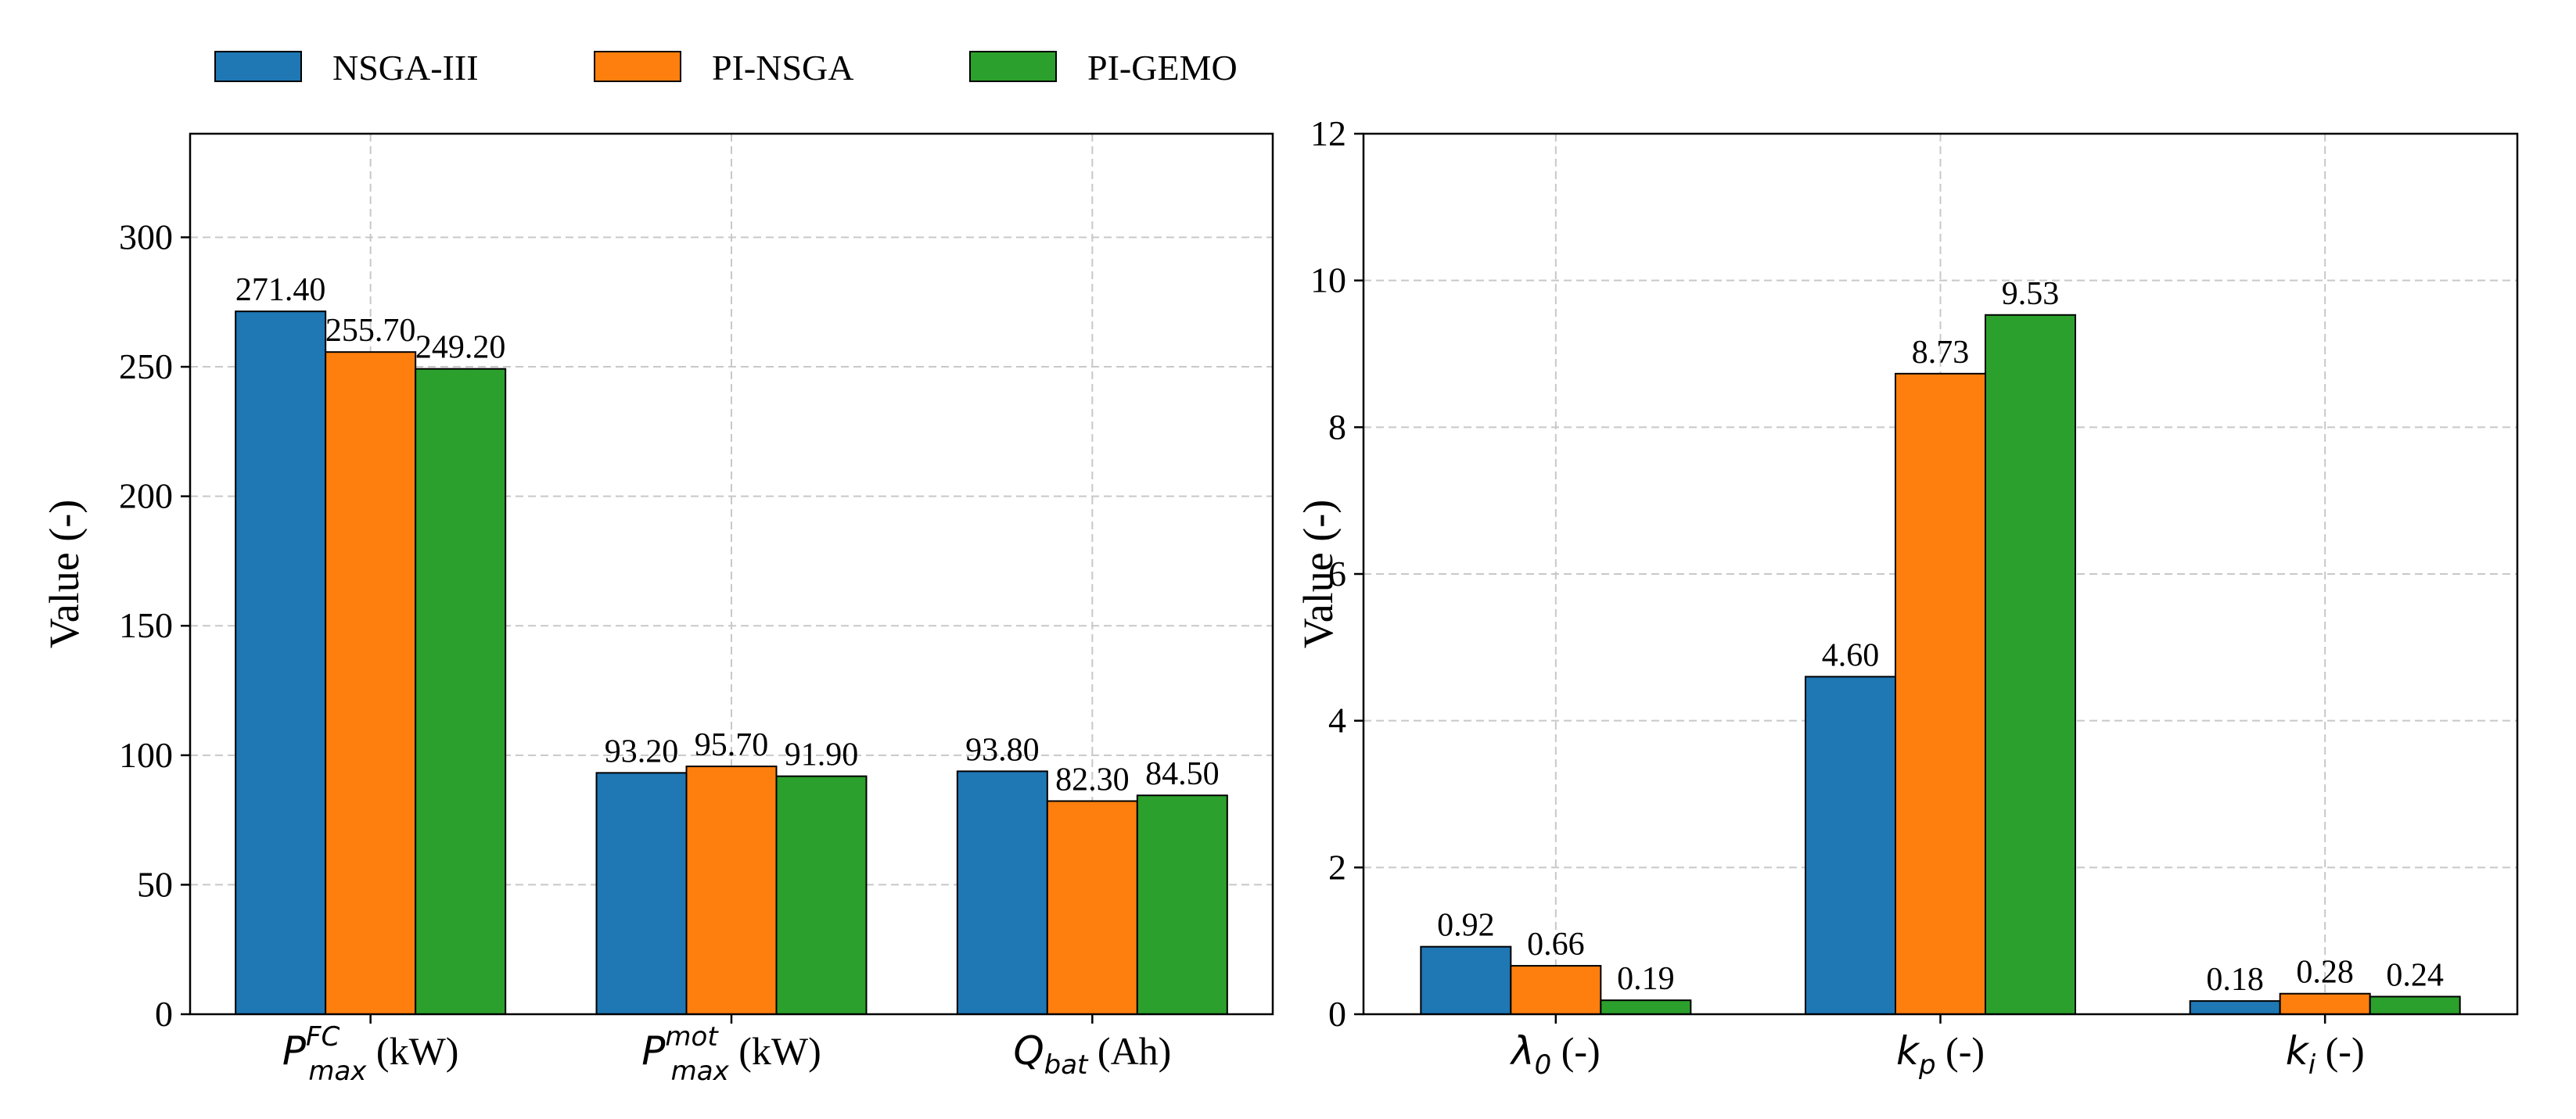 The height and width of the screenshot is (1119, 2576). Describe the element at coordinates (822, 755) in the screenshot. I see `data-label-pi-gemo-1: 91.90` at that location.